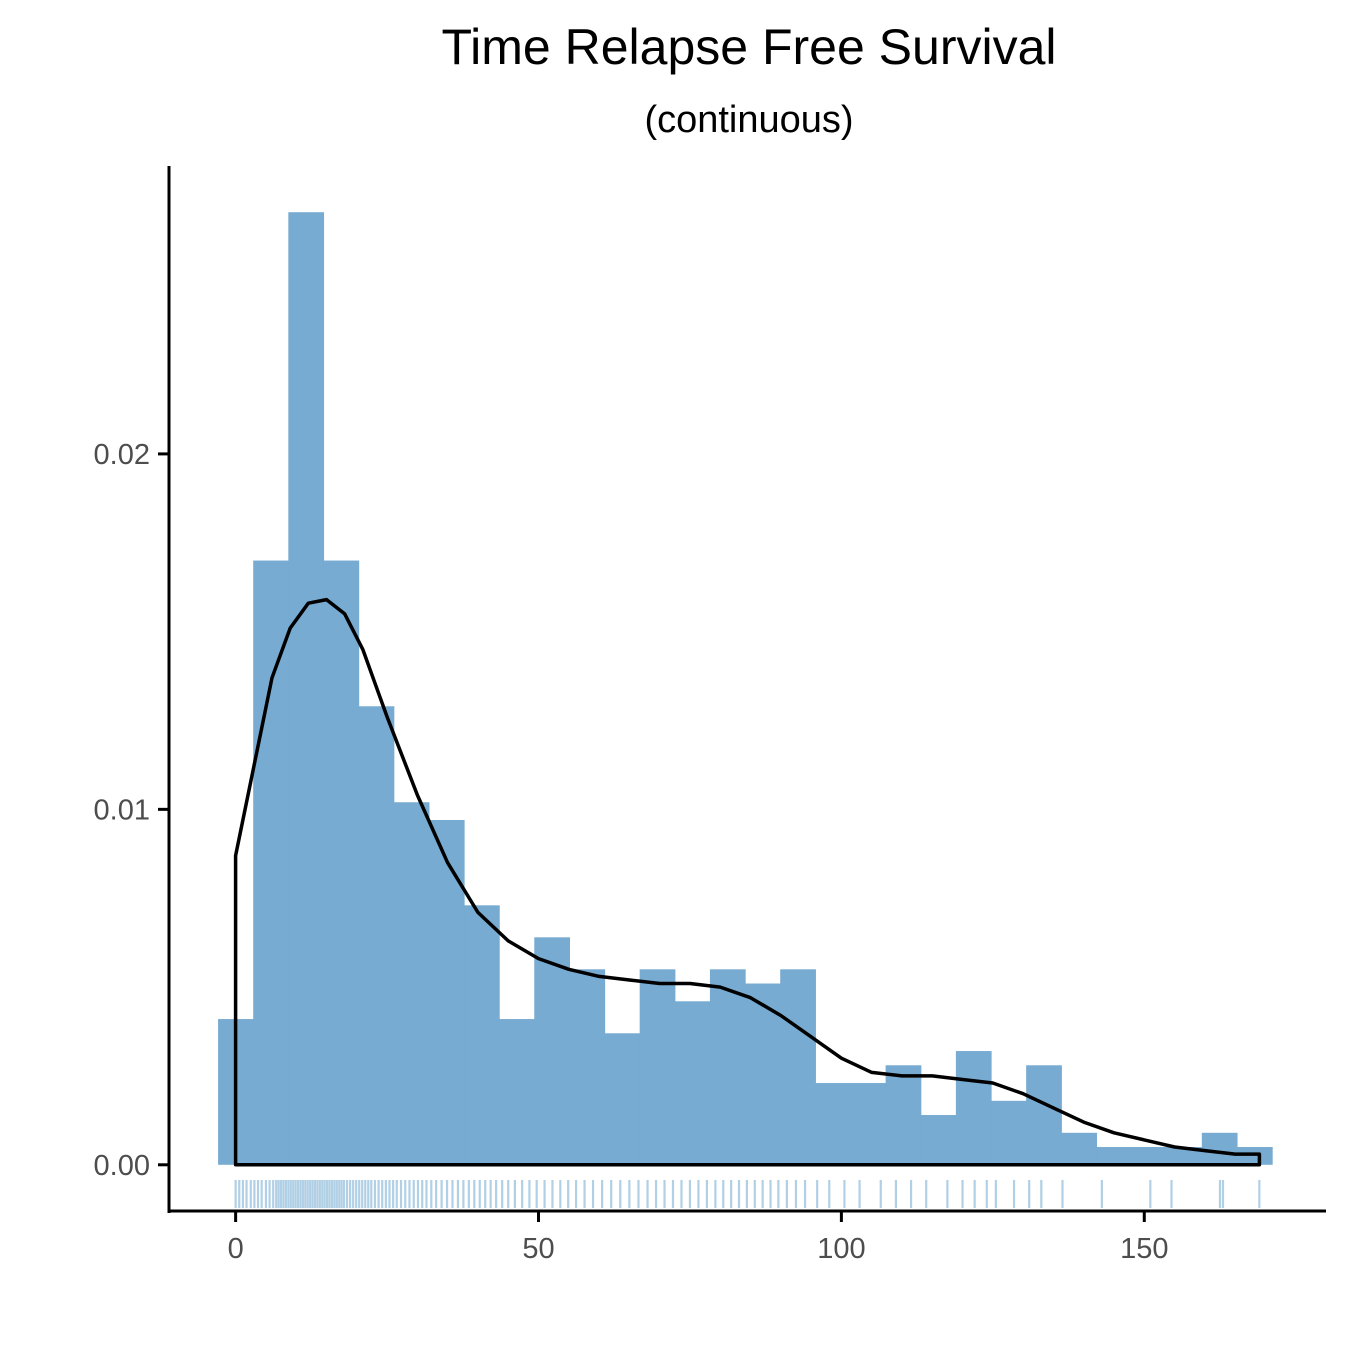  What do you see at coordinates (538, 1249) in the screenshot?
I see `x-tick-label: 50` at bounding box center [538, 1249].